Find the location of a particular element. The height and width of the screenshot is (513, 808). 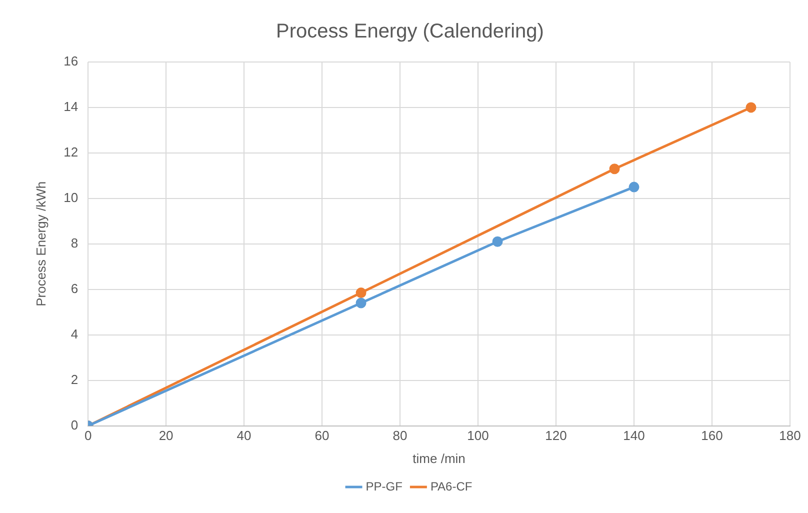

y-tick-label: 4 is located at coordinates (74, 334).